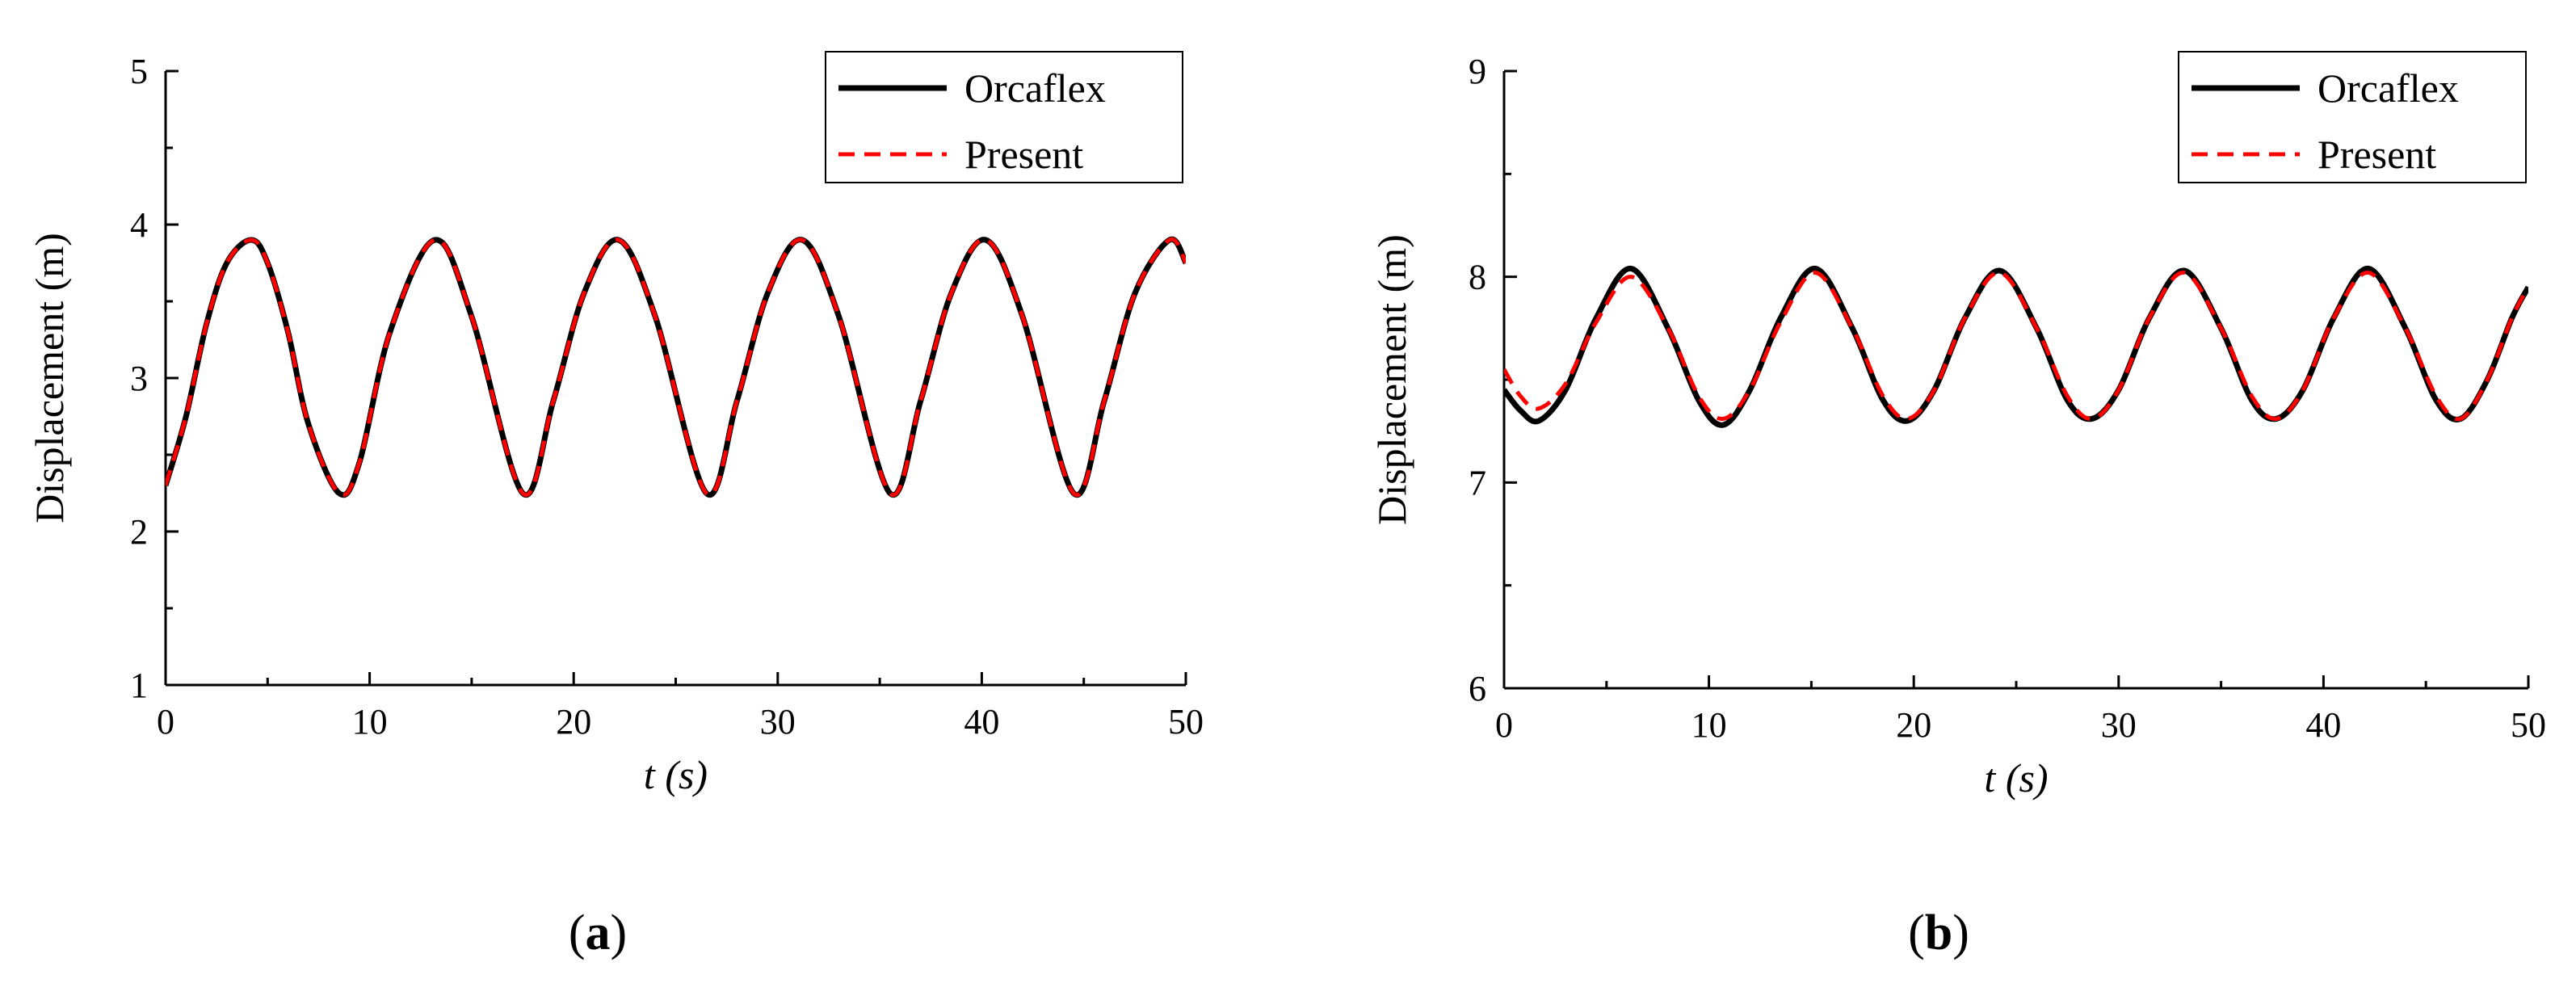  Describe the element at coordinates (139, 685) in the screenshot. I see `y-tick-label: 1` at that location.